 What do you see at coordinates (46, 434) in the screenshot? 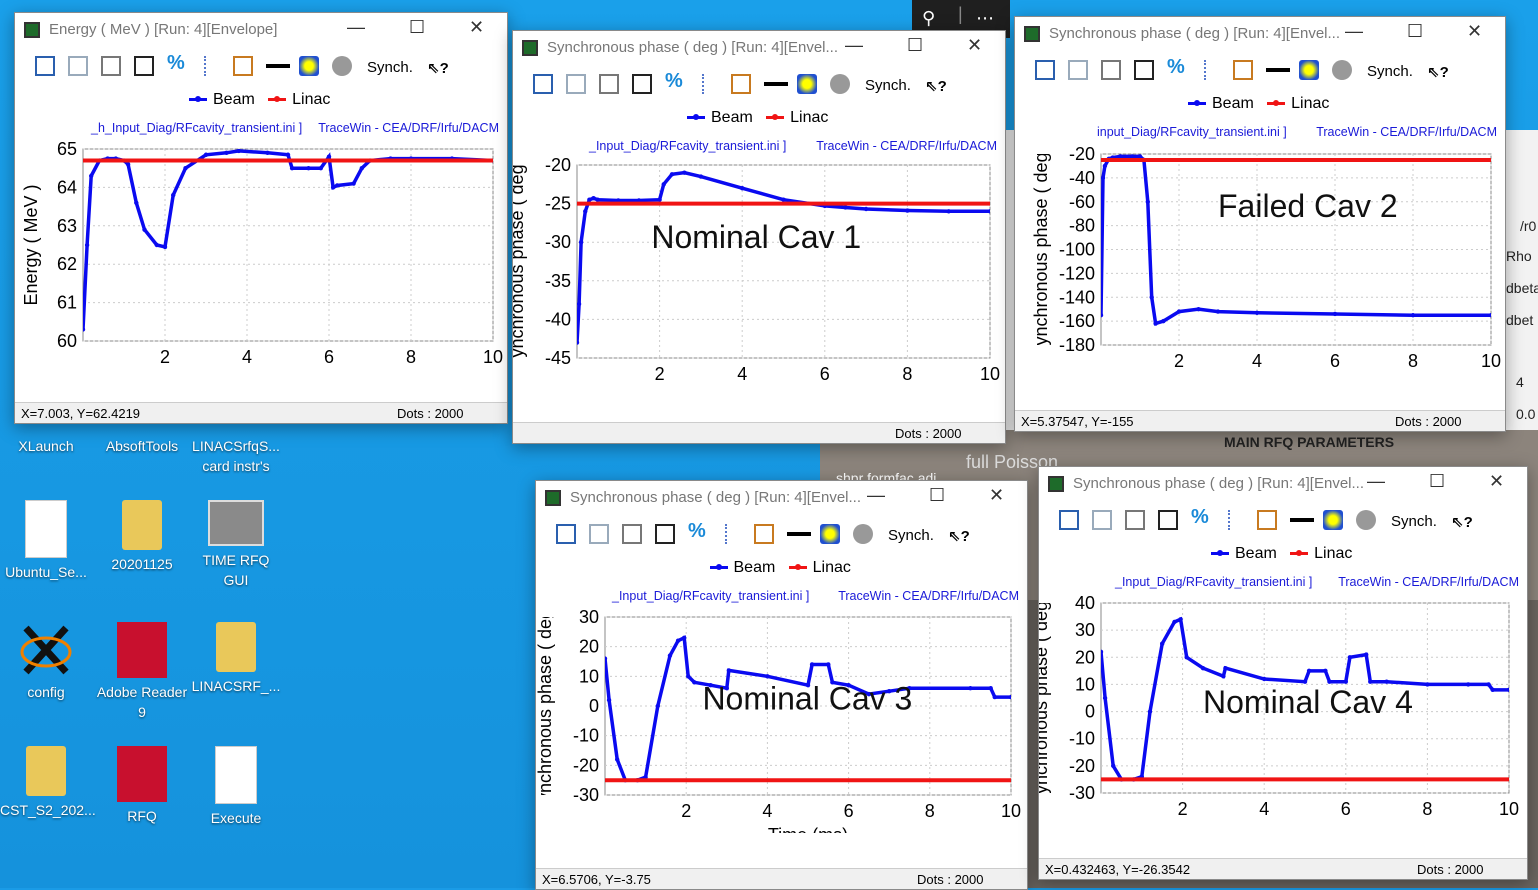
I see `desktop-icon: XLaunch` at bounding box center [46, 434].